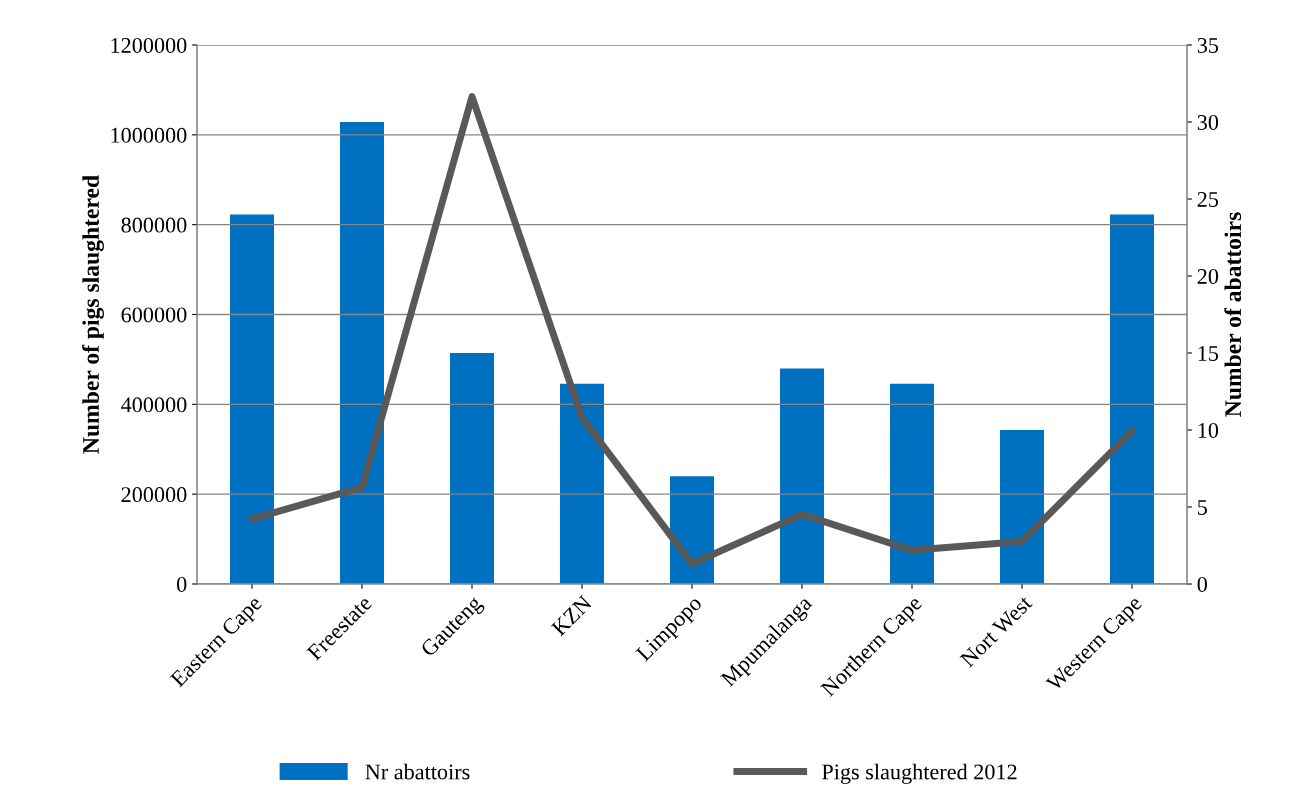 Image resolution: width=1298 pixels, height=804 pixels. I want to click on y-tick-label: 600000, so click(154, 315).